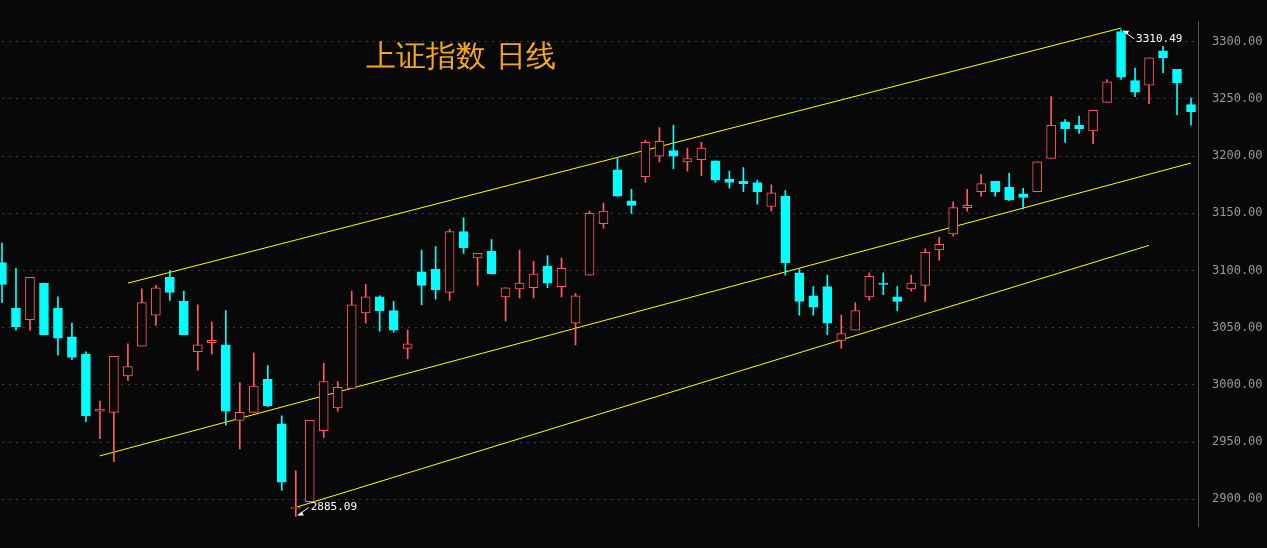 The image size is (1267, 548). What do you see at coordinates (1237, 269) in the screenshot?
I see `y-tick-label: 3100.00` at bounding box center [1237, 269].